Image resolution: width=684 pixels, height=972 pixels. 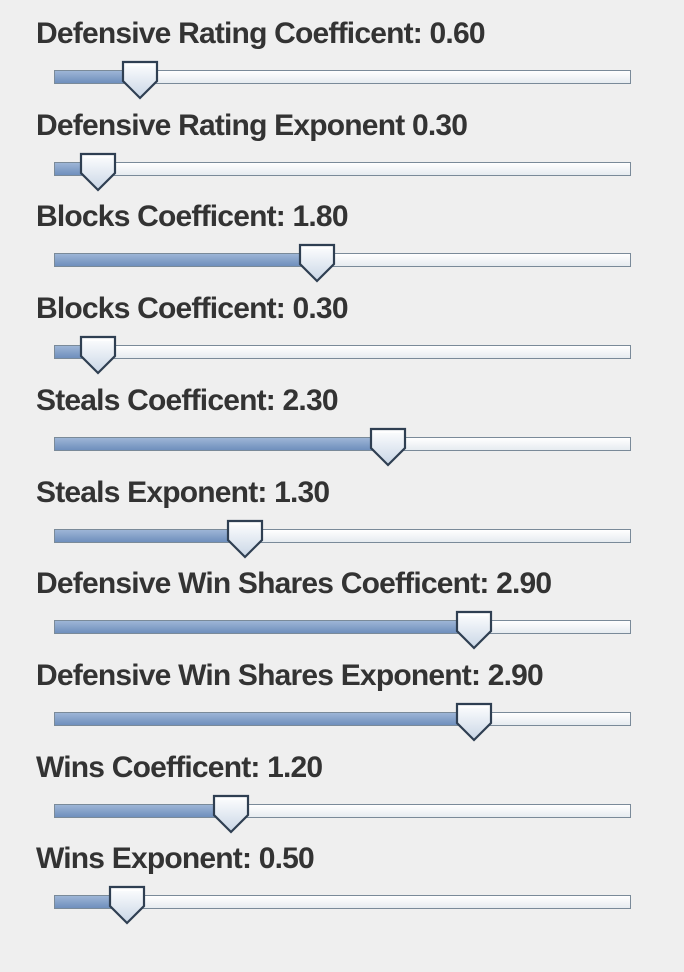 I want to click on slider-label: Defensive Rating Exponent 0.30, so click(x=252, y=125).